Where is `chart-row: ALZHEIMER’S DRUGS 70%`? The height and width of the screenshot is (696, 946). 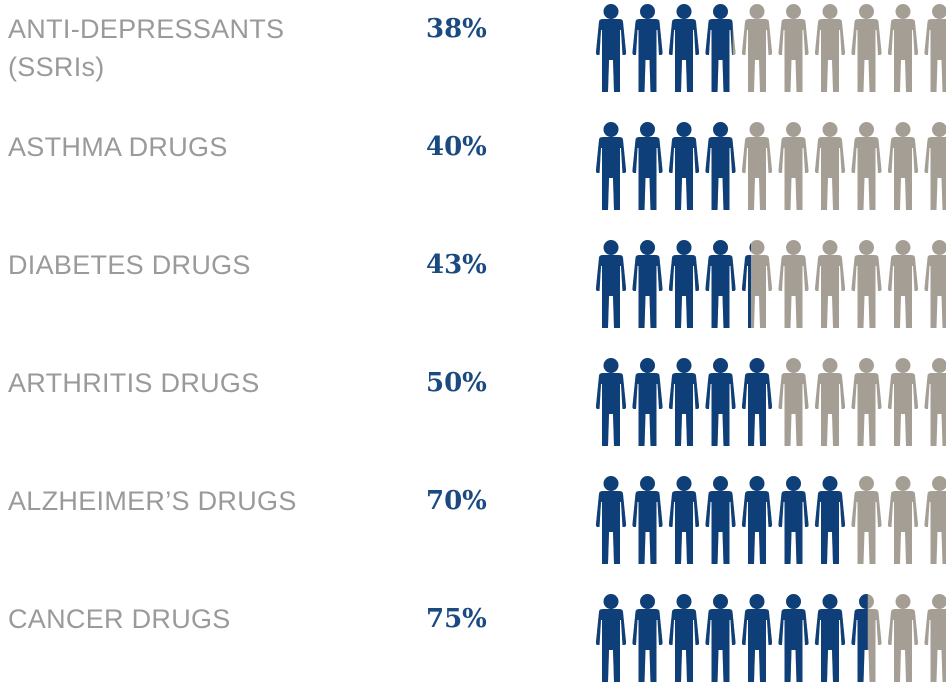
chart-row: ALZHEIMER’S DRUGS 70% is located at coordinates (473, 522).